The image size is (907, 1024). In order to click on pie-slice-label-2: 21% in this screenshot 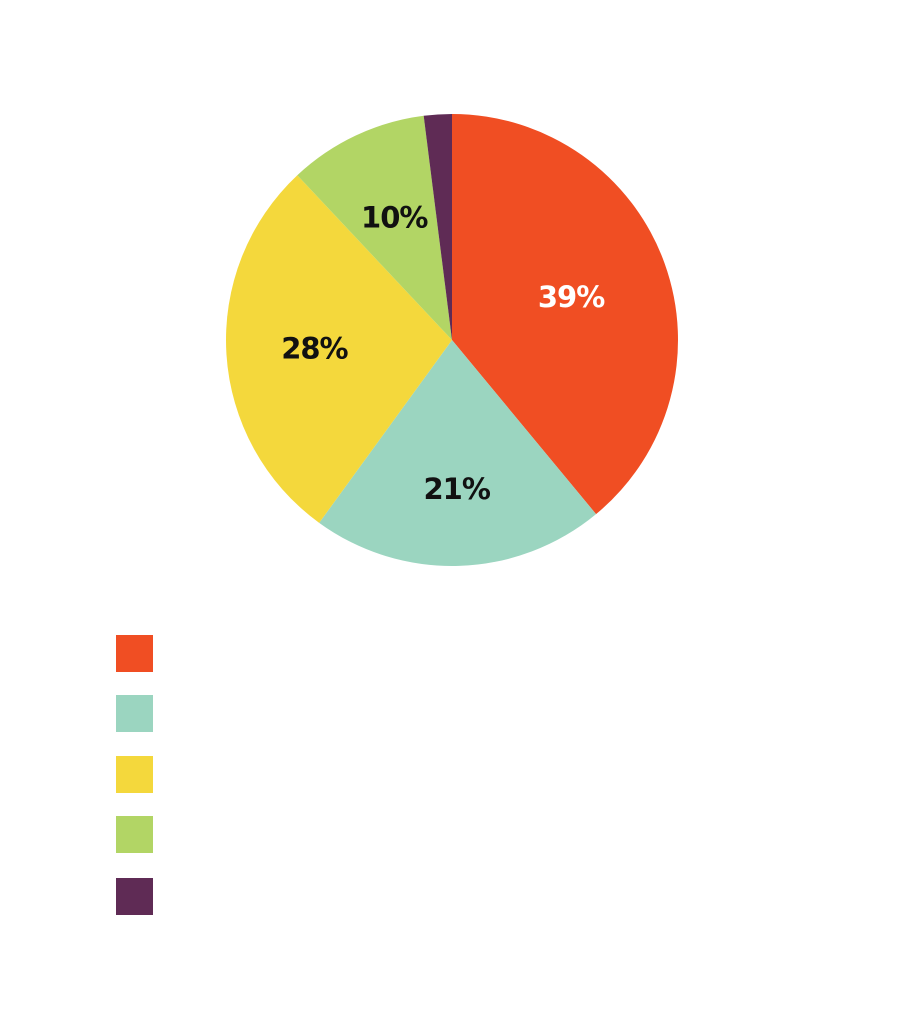, I will do `click(456, 489)`.